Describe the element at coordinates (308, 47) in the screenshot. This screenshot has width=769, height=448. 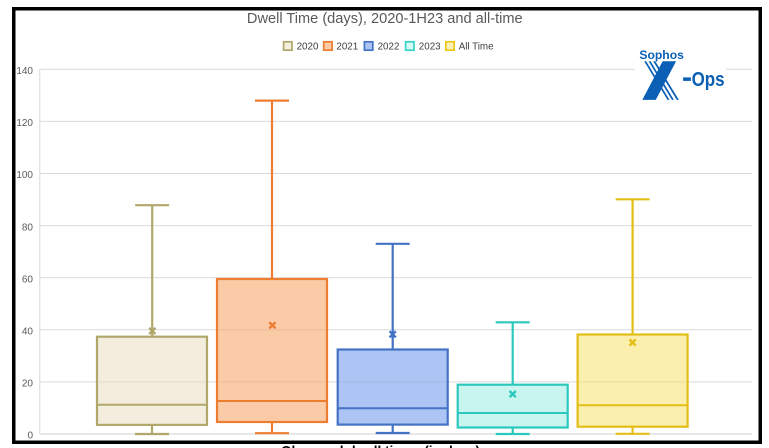
I see `svg-text: 2020` at that location.